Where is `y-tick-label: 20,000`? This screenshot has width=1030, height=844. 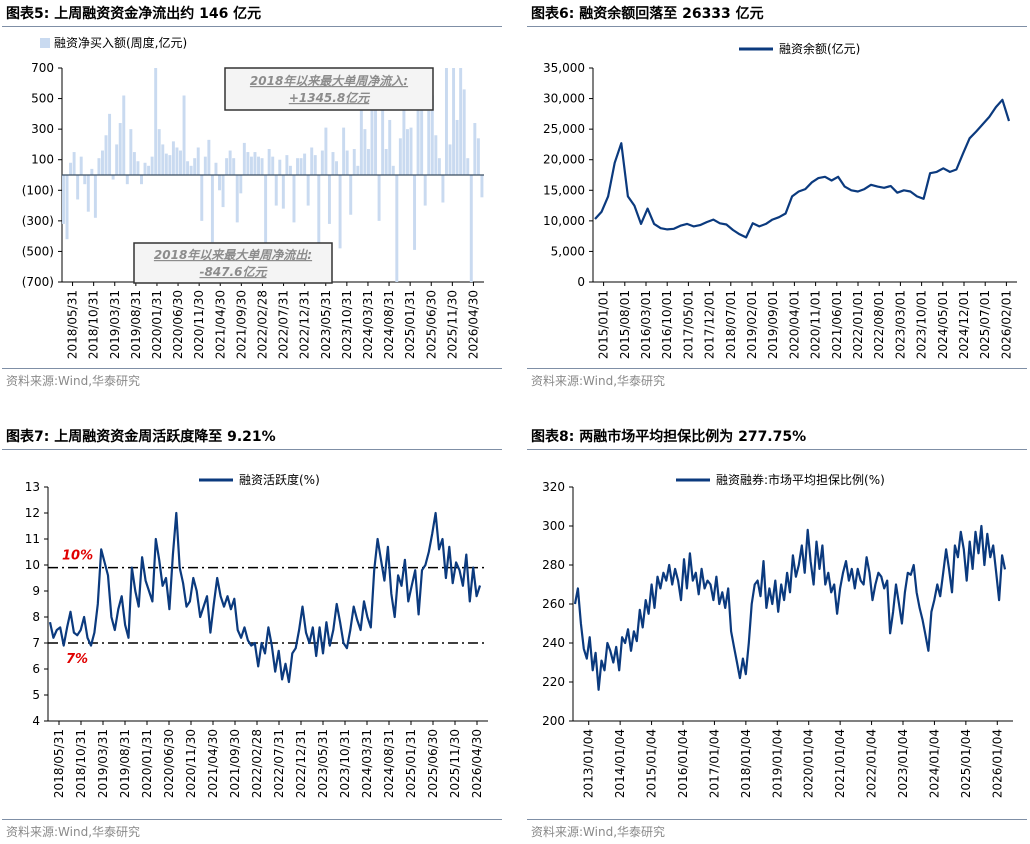 y-tick-label: 20,000 is located at coordinates (564, 160).